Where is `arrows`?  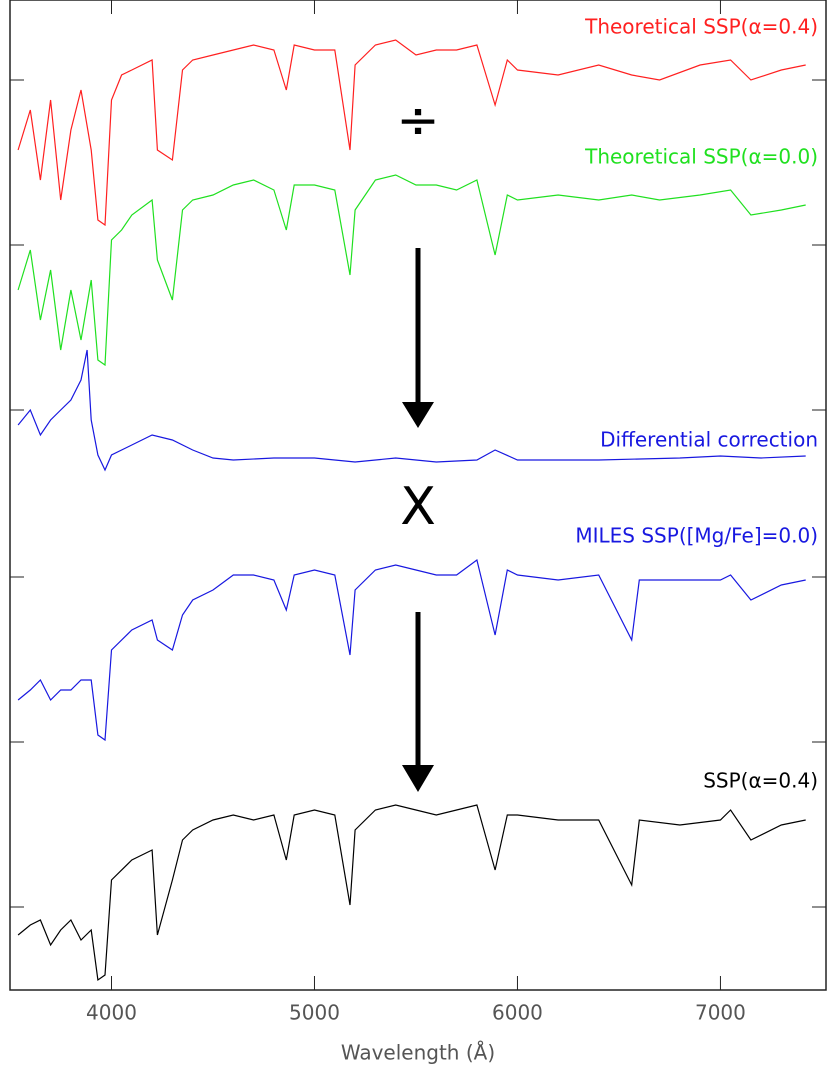
arrows is located at coordinates (418, 520).